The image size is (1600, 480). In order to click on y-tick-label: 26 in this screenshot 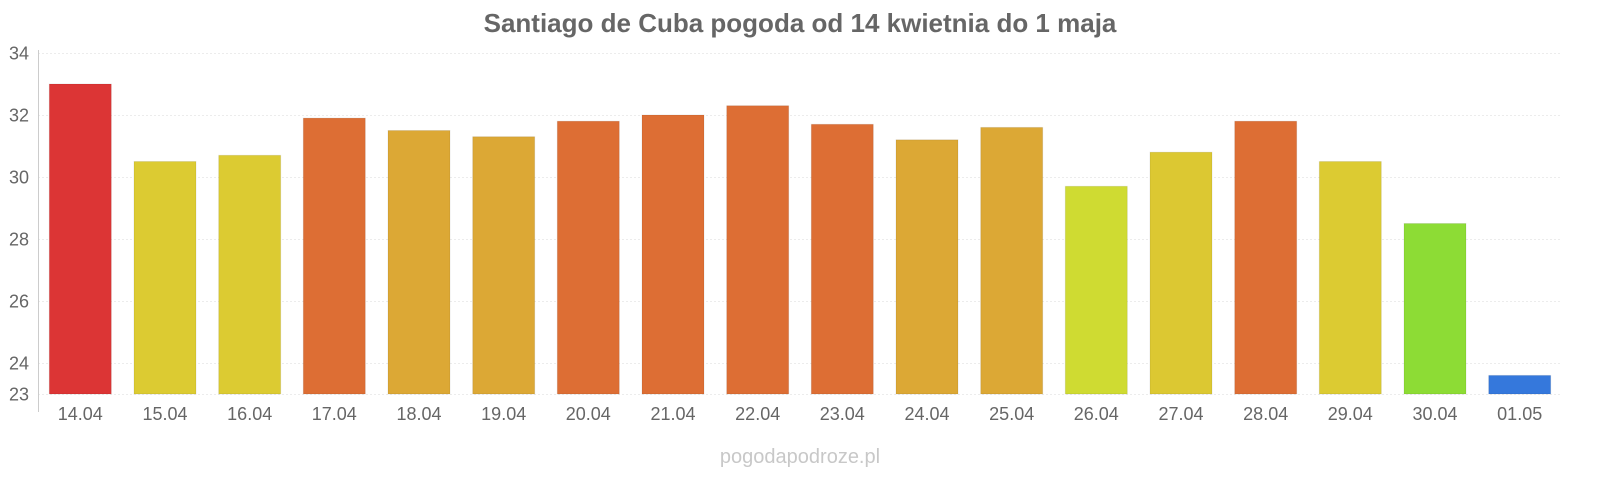, I will do `click(19, 302)`.